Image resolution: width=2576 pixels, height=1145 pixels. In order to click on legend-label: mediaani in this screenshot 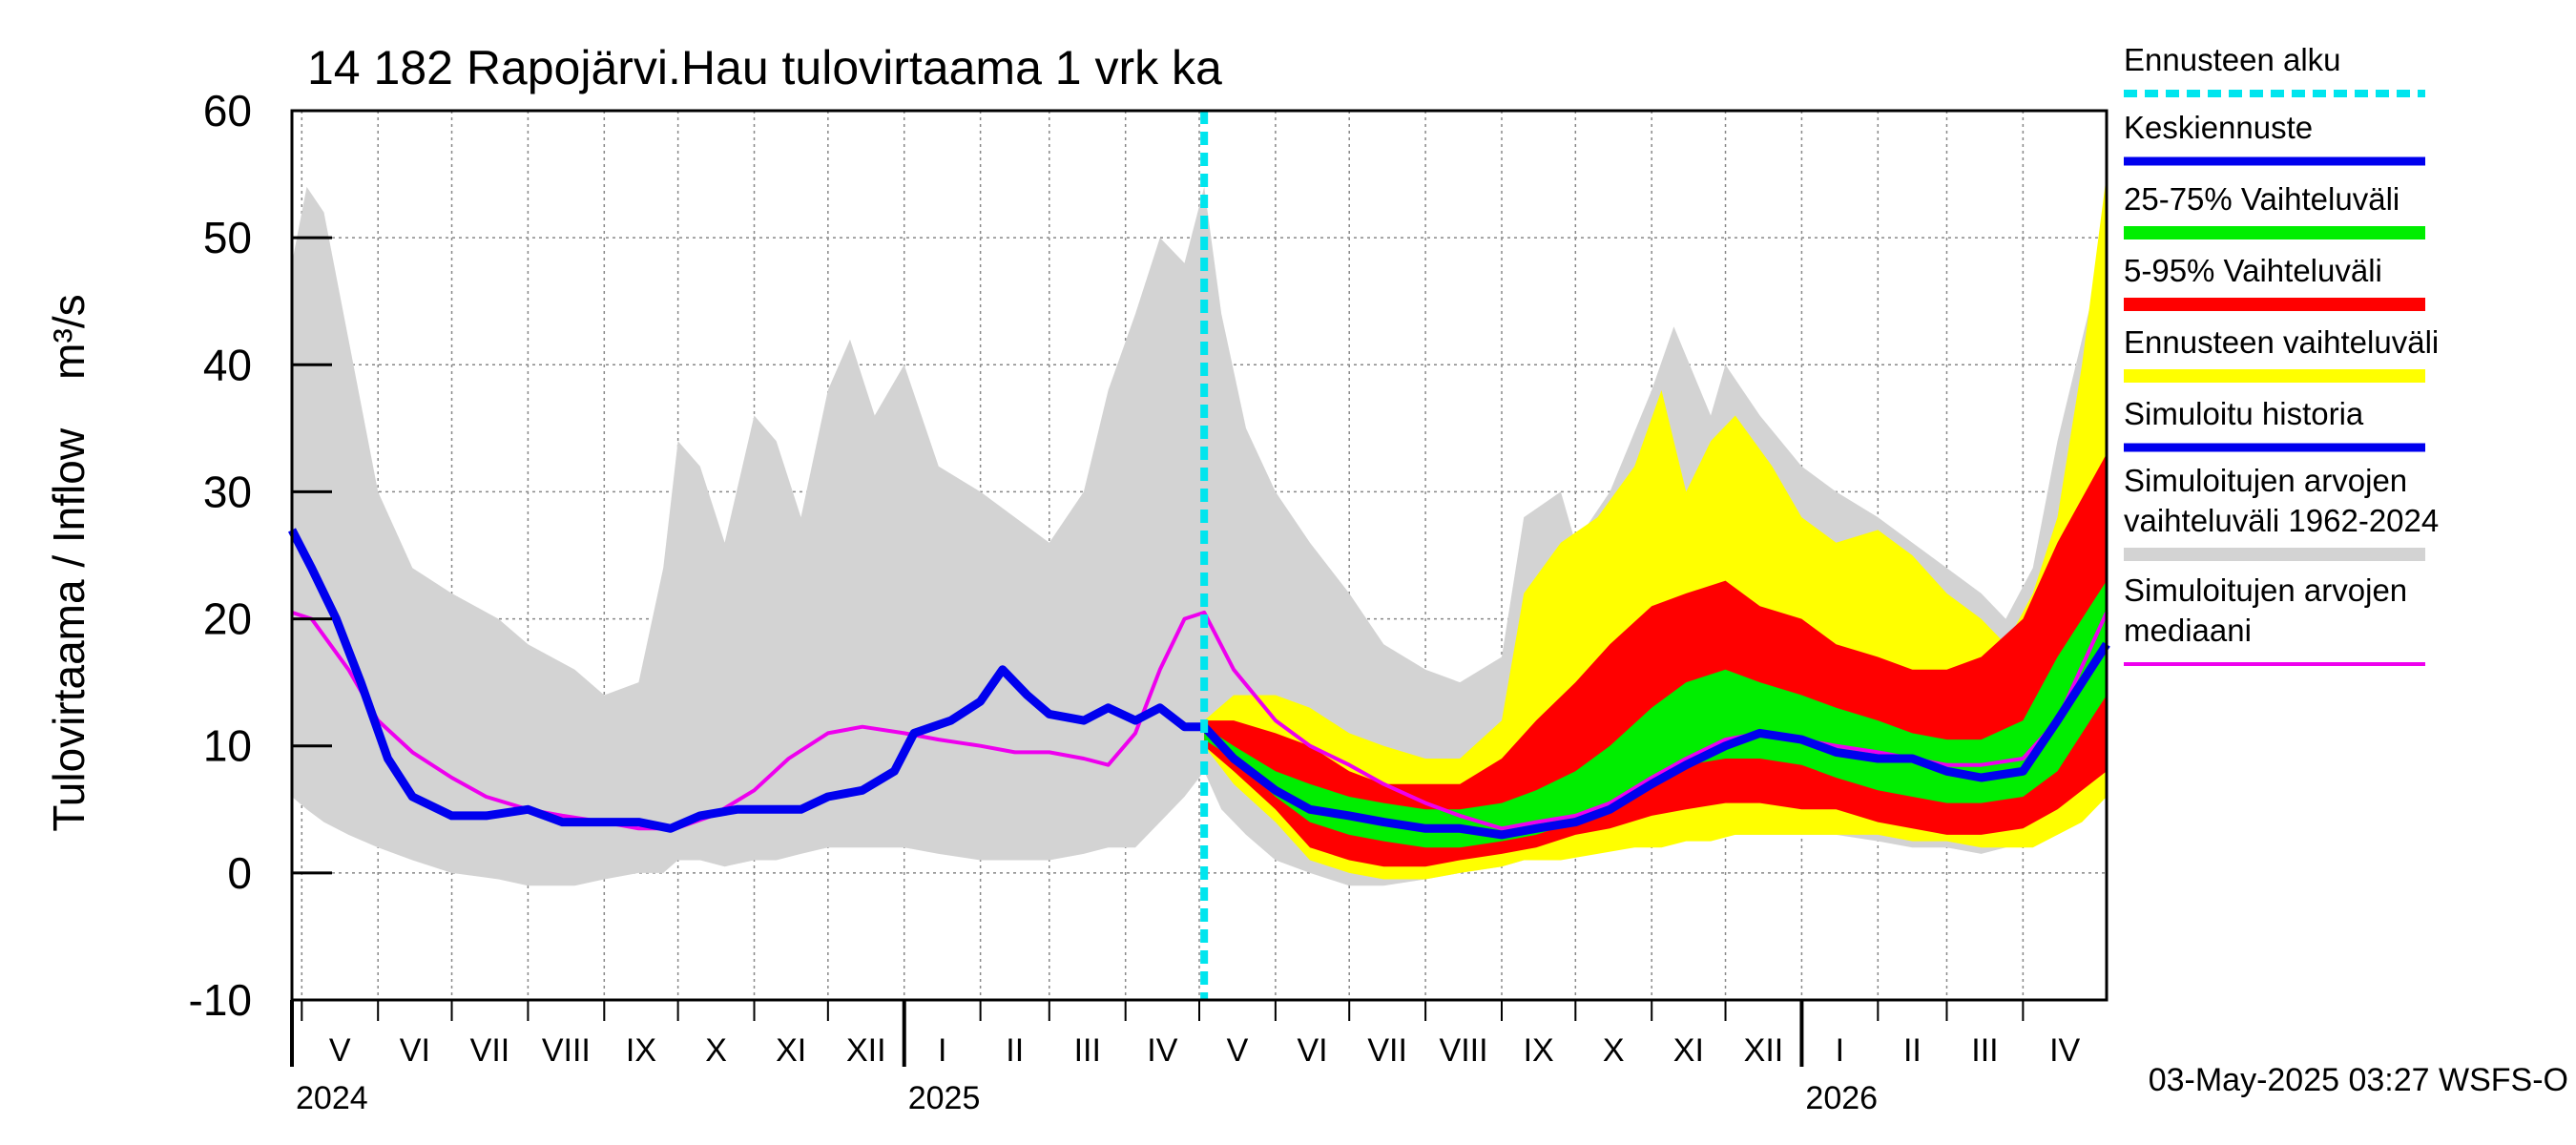, I will do `click(2188, 630)`.